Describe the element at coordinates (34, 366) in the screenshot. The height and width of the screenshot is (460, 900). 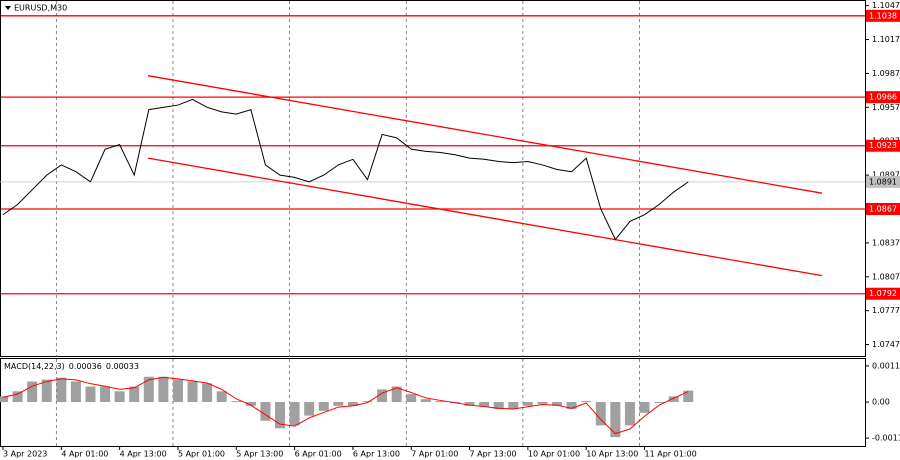
I see `macd-label-part: MACD(14,22,3)` at that location.